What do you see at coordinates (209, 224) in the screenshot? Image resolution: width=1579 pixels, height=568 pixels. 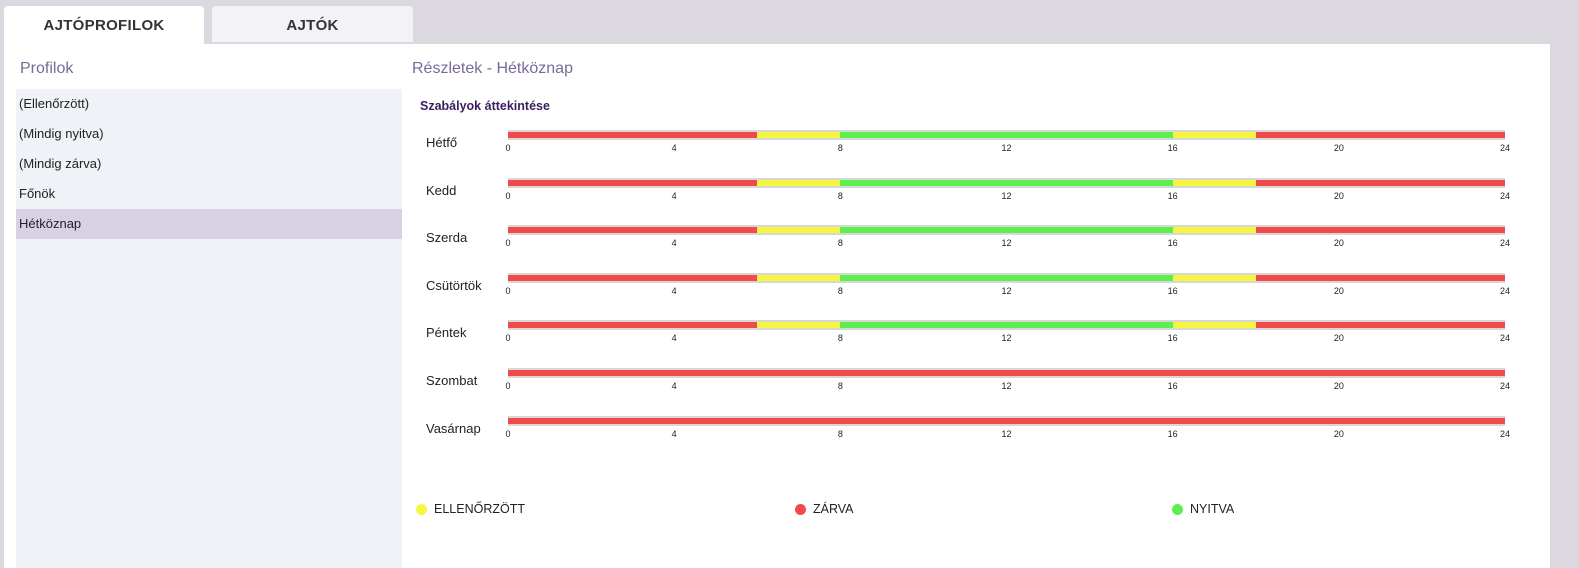 I see `profile-item: Hétköznap` at bounding box center [209, 224].